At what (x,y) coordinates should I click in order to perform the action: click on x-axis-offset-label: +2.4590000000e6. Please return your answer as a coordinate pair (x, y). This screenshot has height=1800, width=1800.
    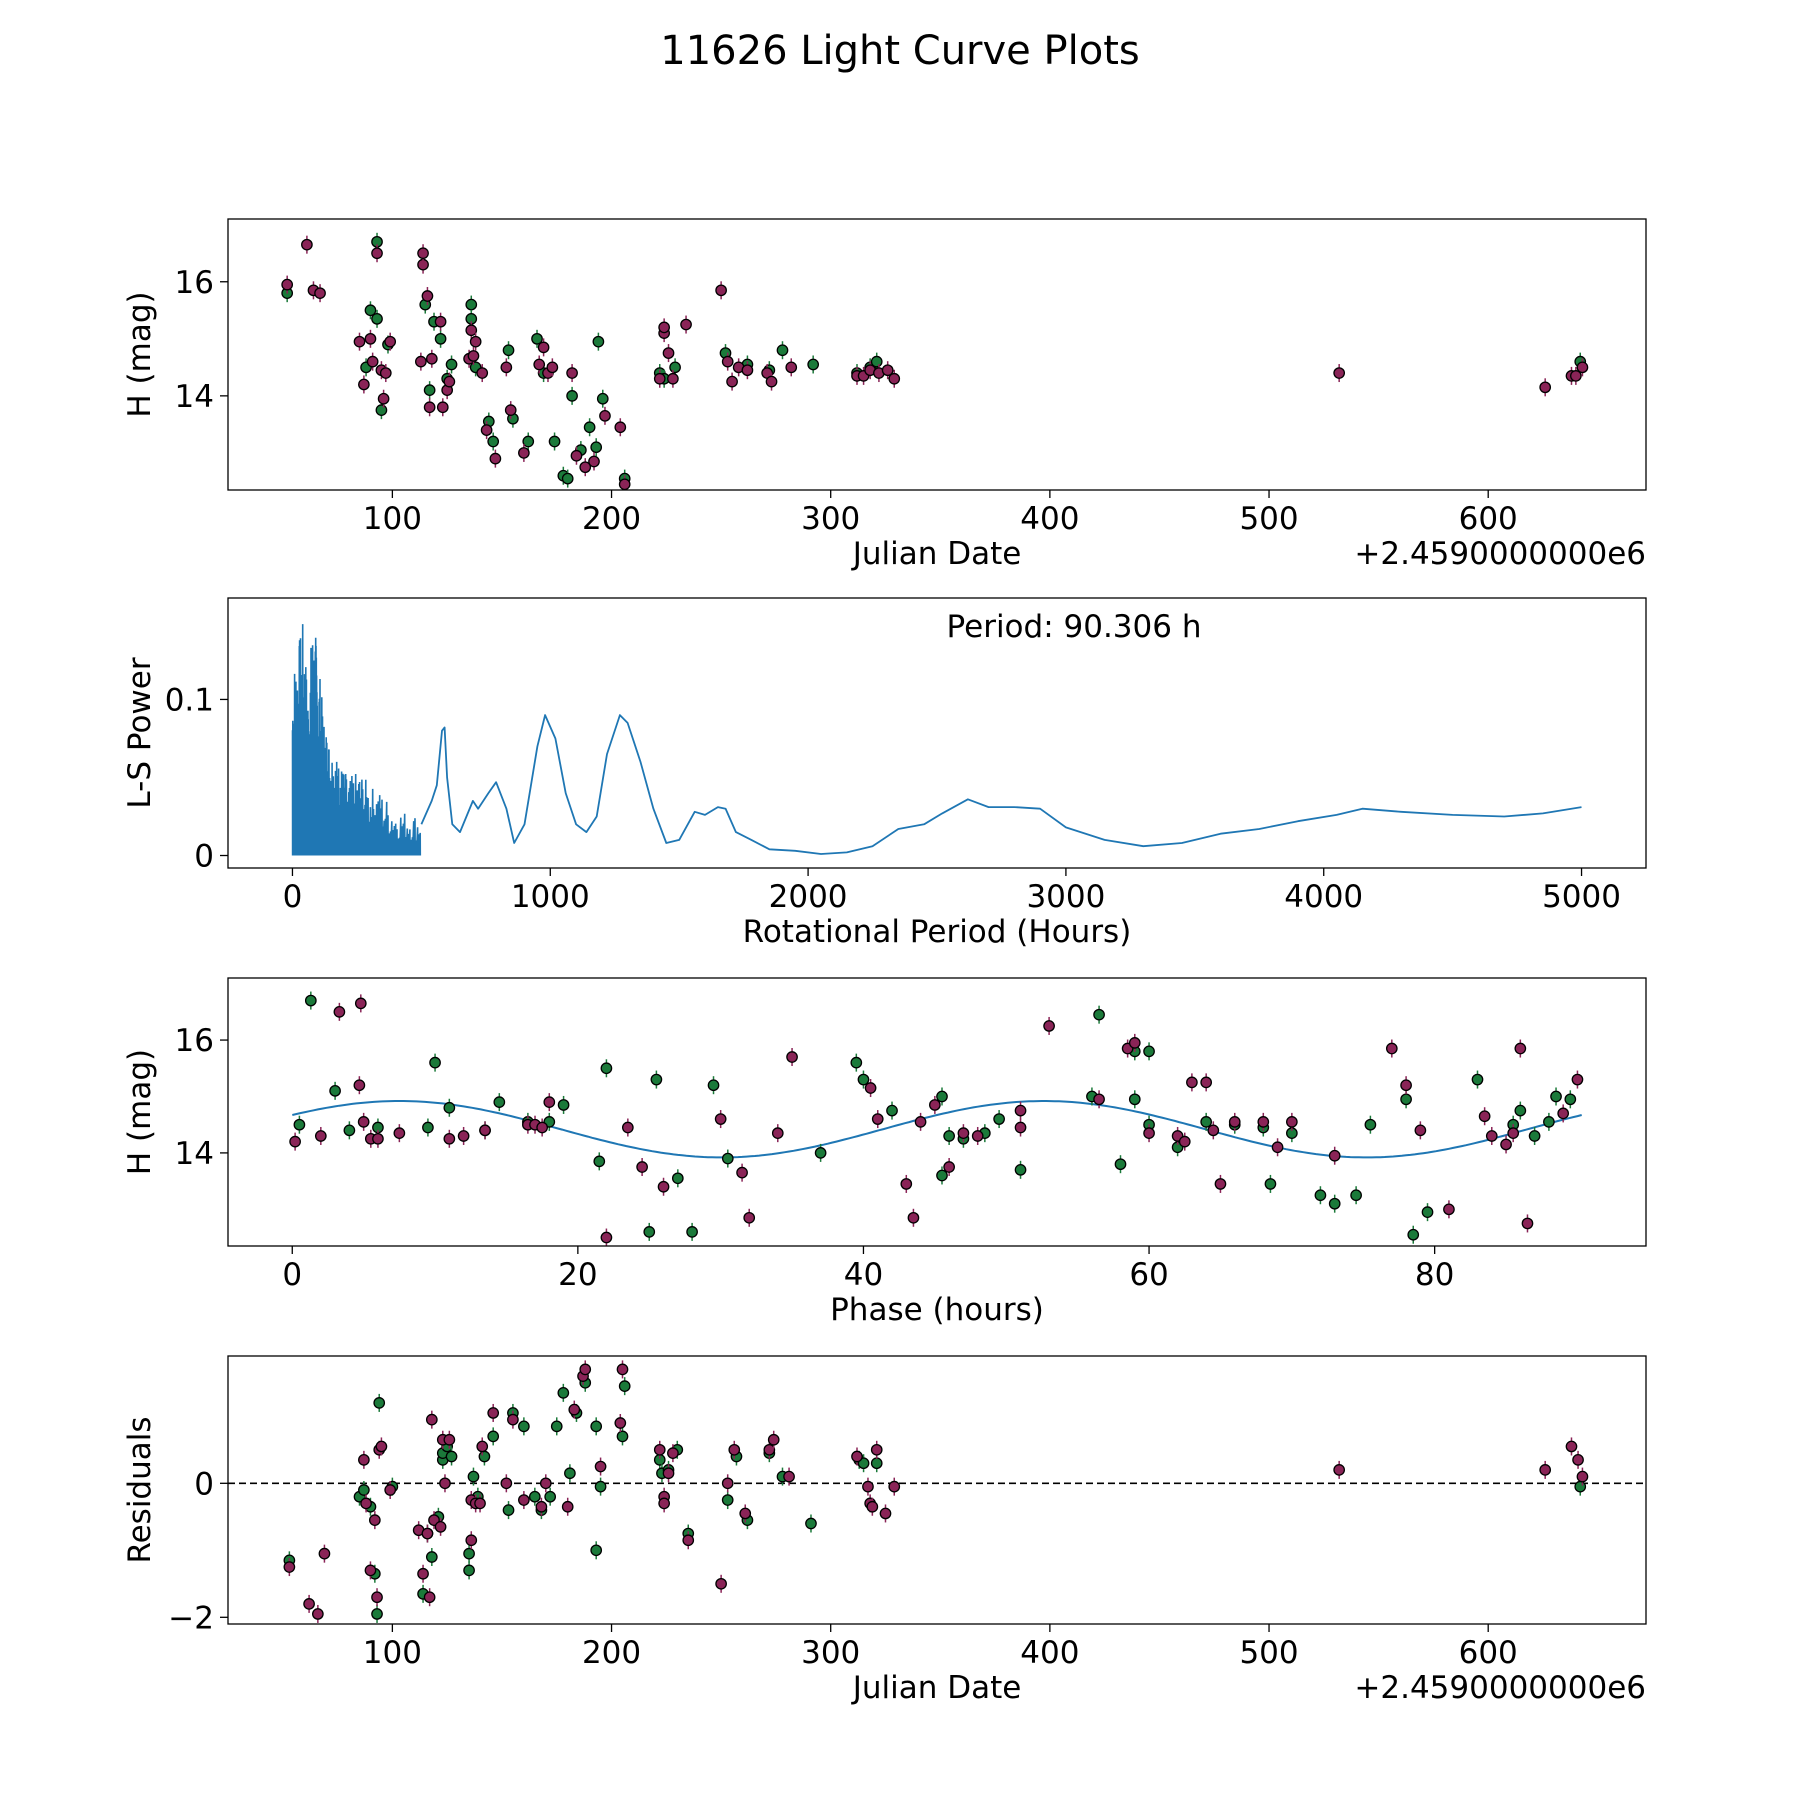
    Looking at the image, I should click on (1500, 554).